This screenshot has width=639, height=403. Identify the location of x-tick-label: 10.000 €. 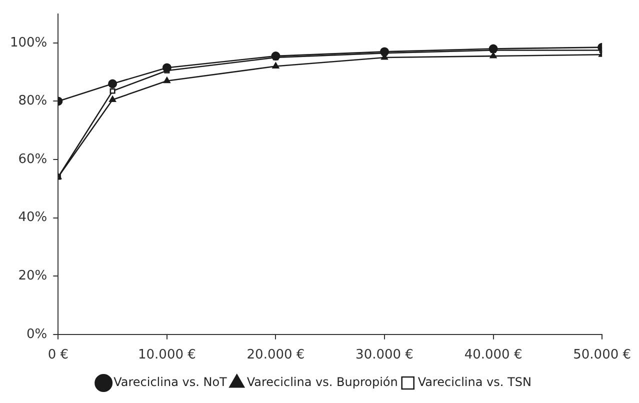
(167, 355).